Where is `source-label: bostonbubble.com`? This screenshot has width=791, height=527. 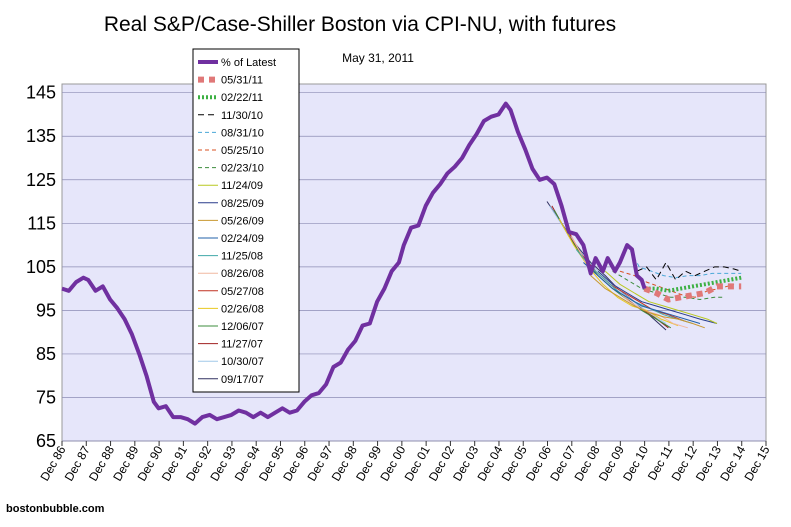
source-label: bostonbubble.com is located at coordinates (55, 509).